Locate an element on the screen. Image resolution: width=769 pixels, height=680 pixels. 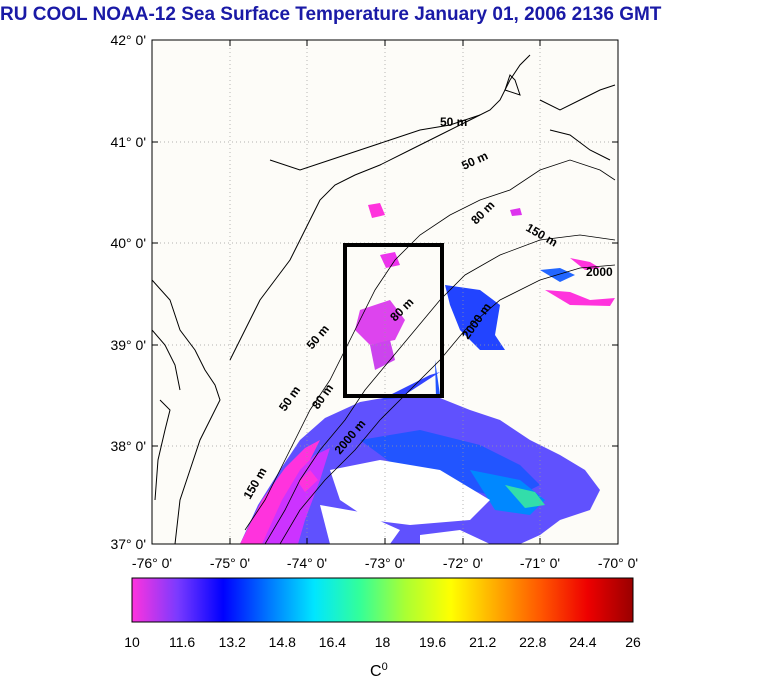
lon-tick-label: -75° 0' is located at coordinates (230, 563).